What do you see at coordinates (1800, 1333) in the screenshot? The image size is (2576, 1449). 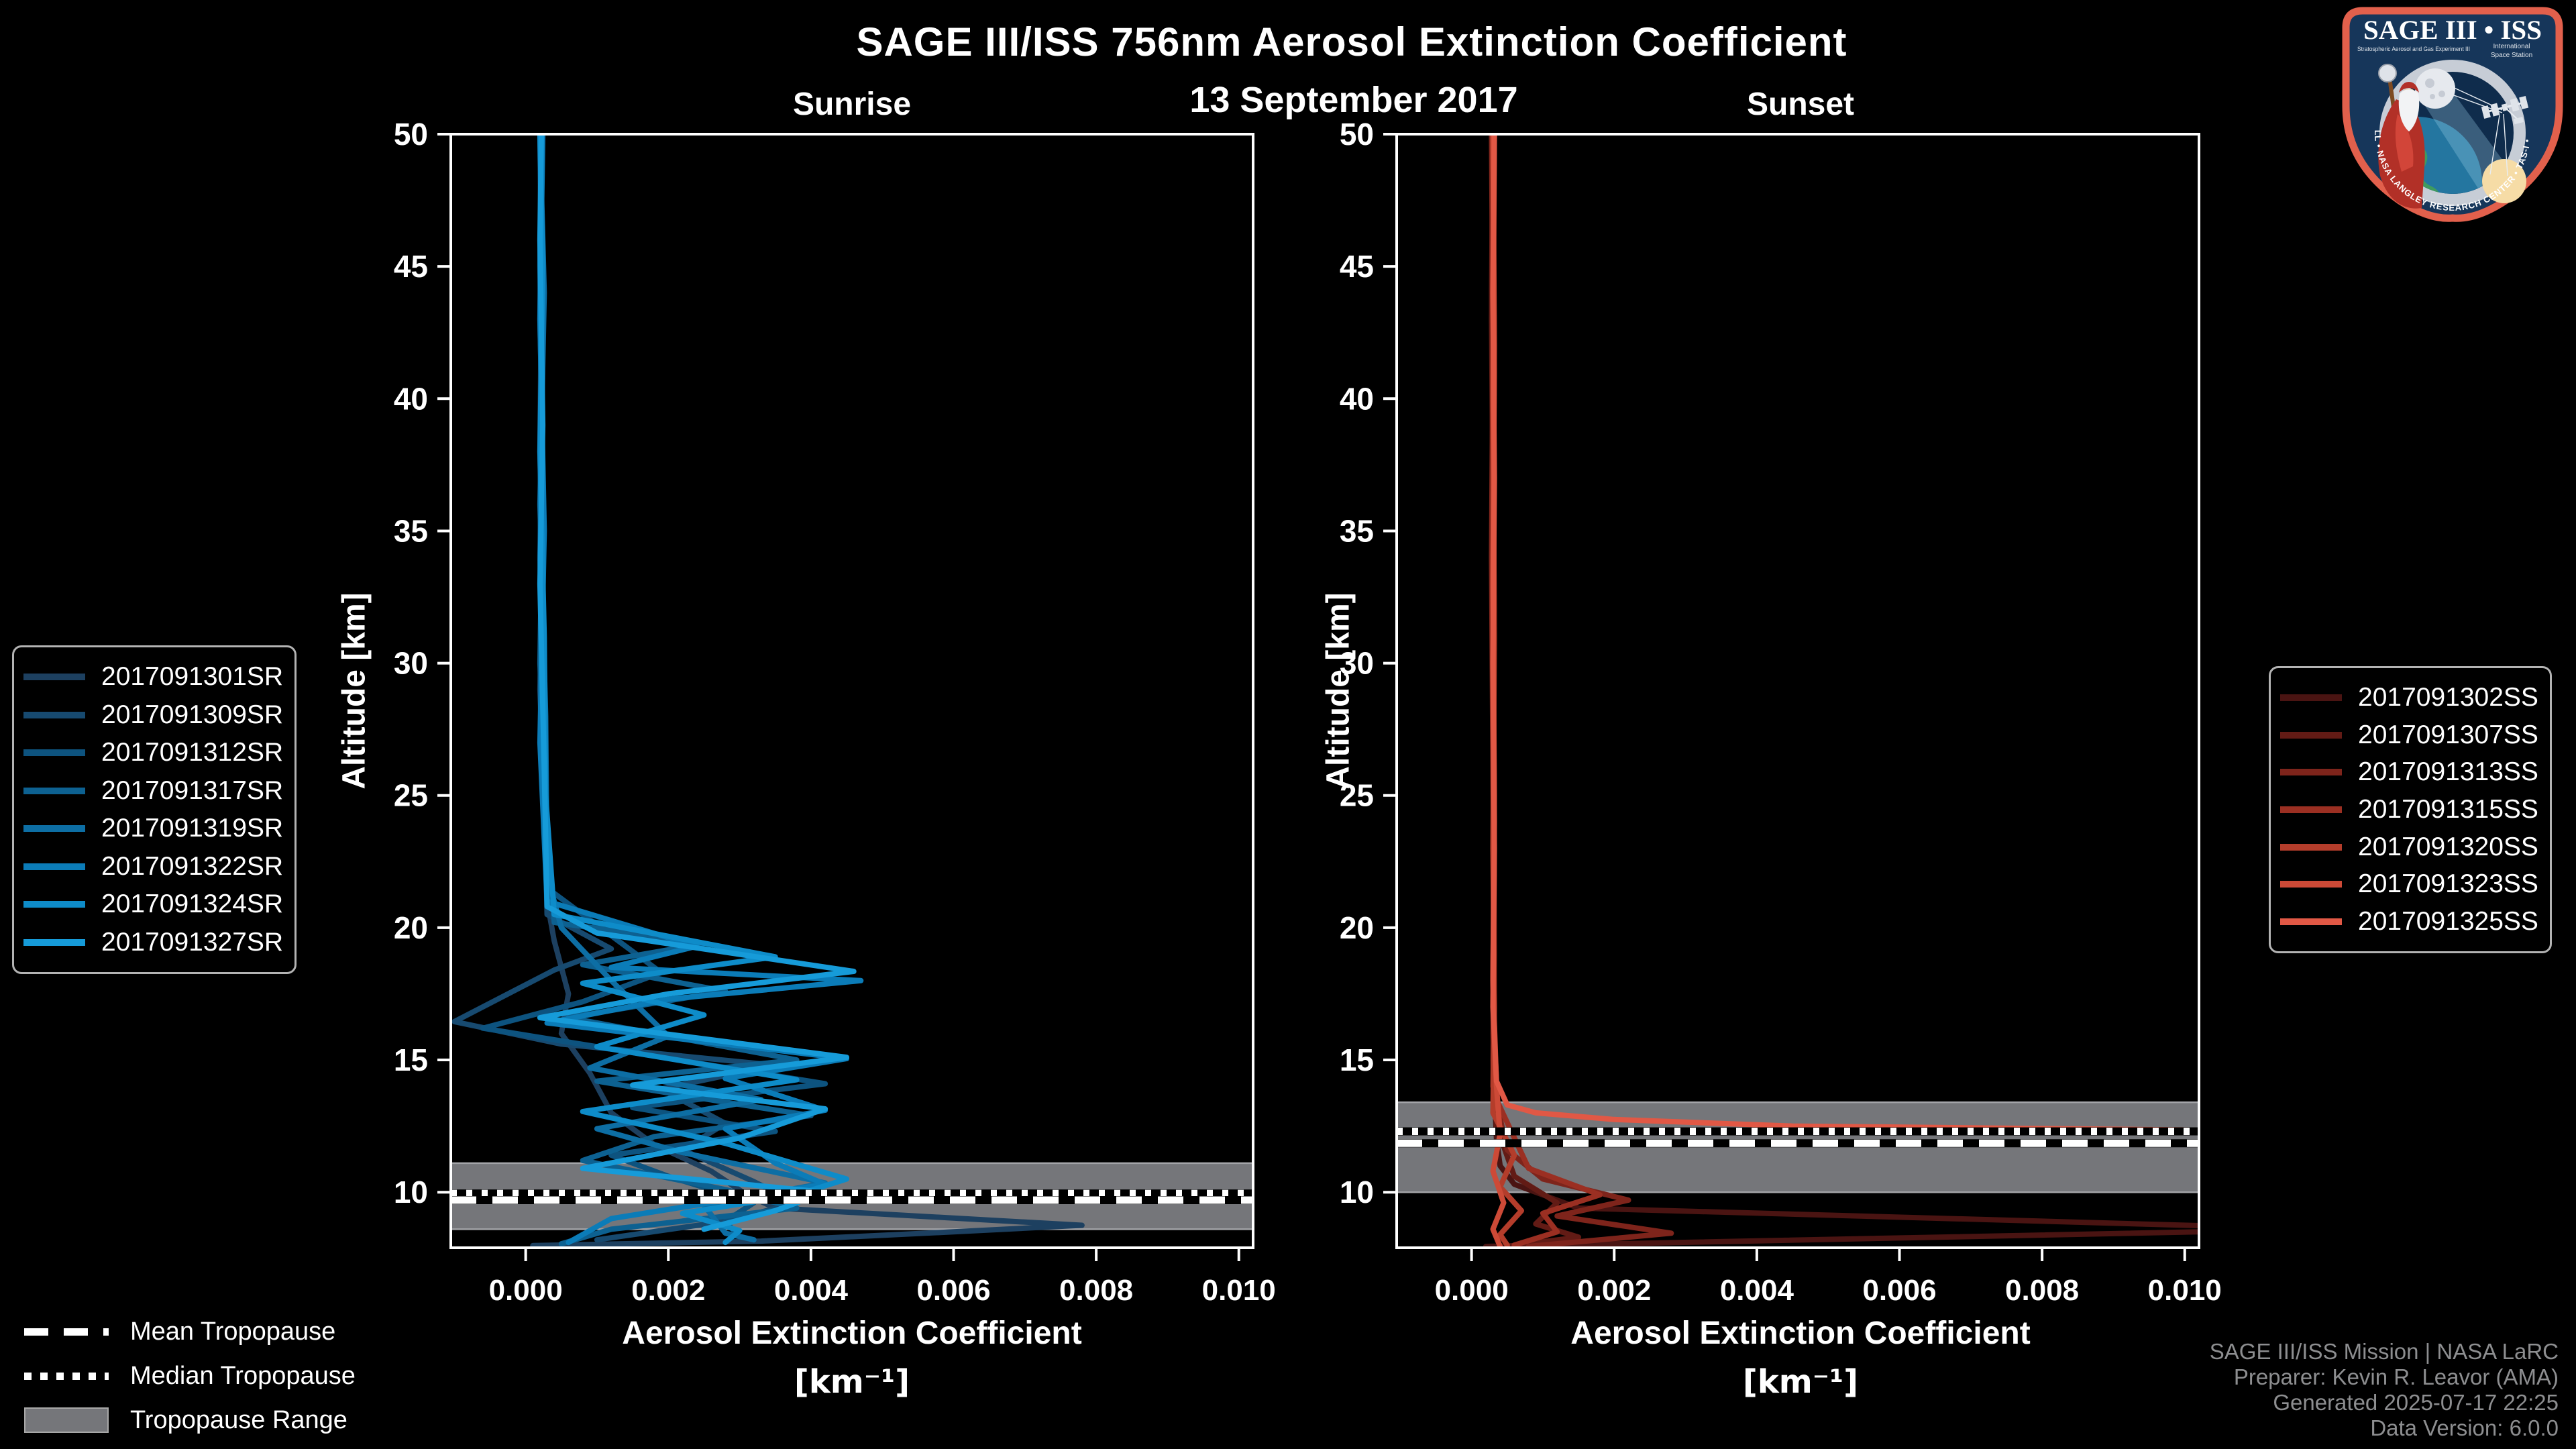 I see `x-axis-label-text: Aerosol Extinction Coefficient` at bounding box center [1800, 1333].